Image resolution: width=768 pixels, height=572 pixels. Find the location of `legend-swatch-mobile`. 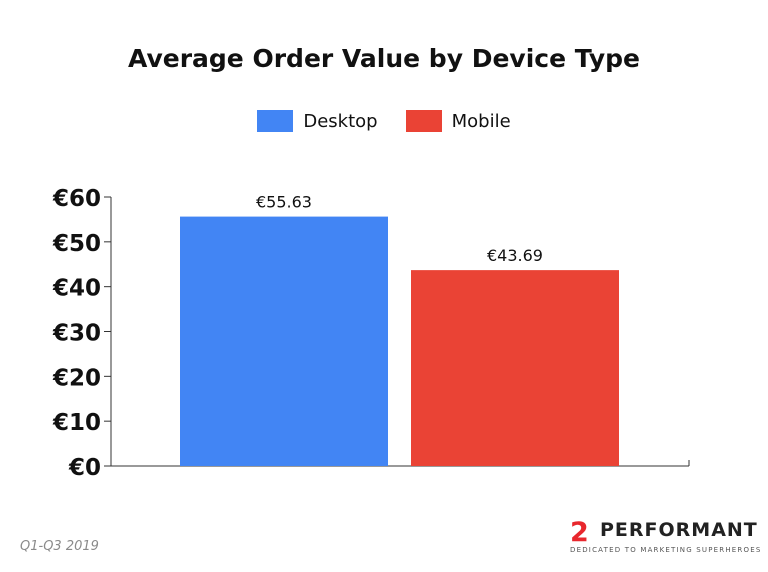

legend-swatch-mobile is located at coordinates (423, 121).